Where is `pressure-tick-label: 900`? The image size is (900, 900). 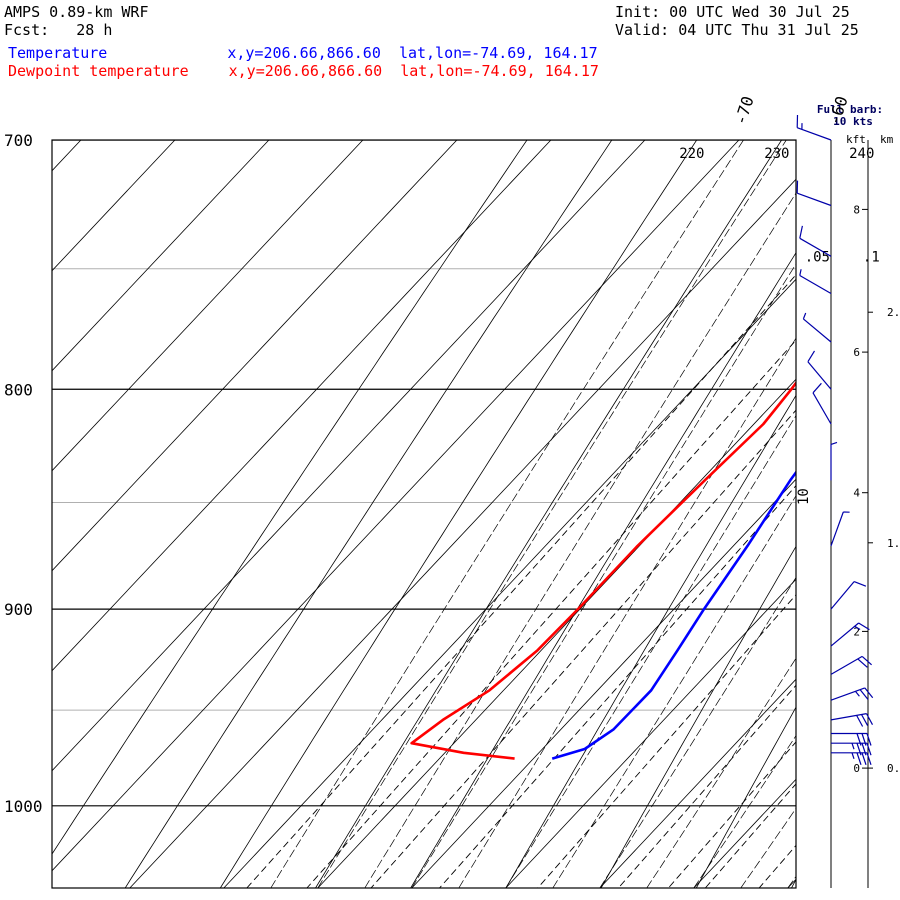
pressure-tick-label: 900 is located at coordinates (18, 609).